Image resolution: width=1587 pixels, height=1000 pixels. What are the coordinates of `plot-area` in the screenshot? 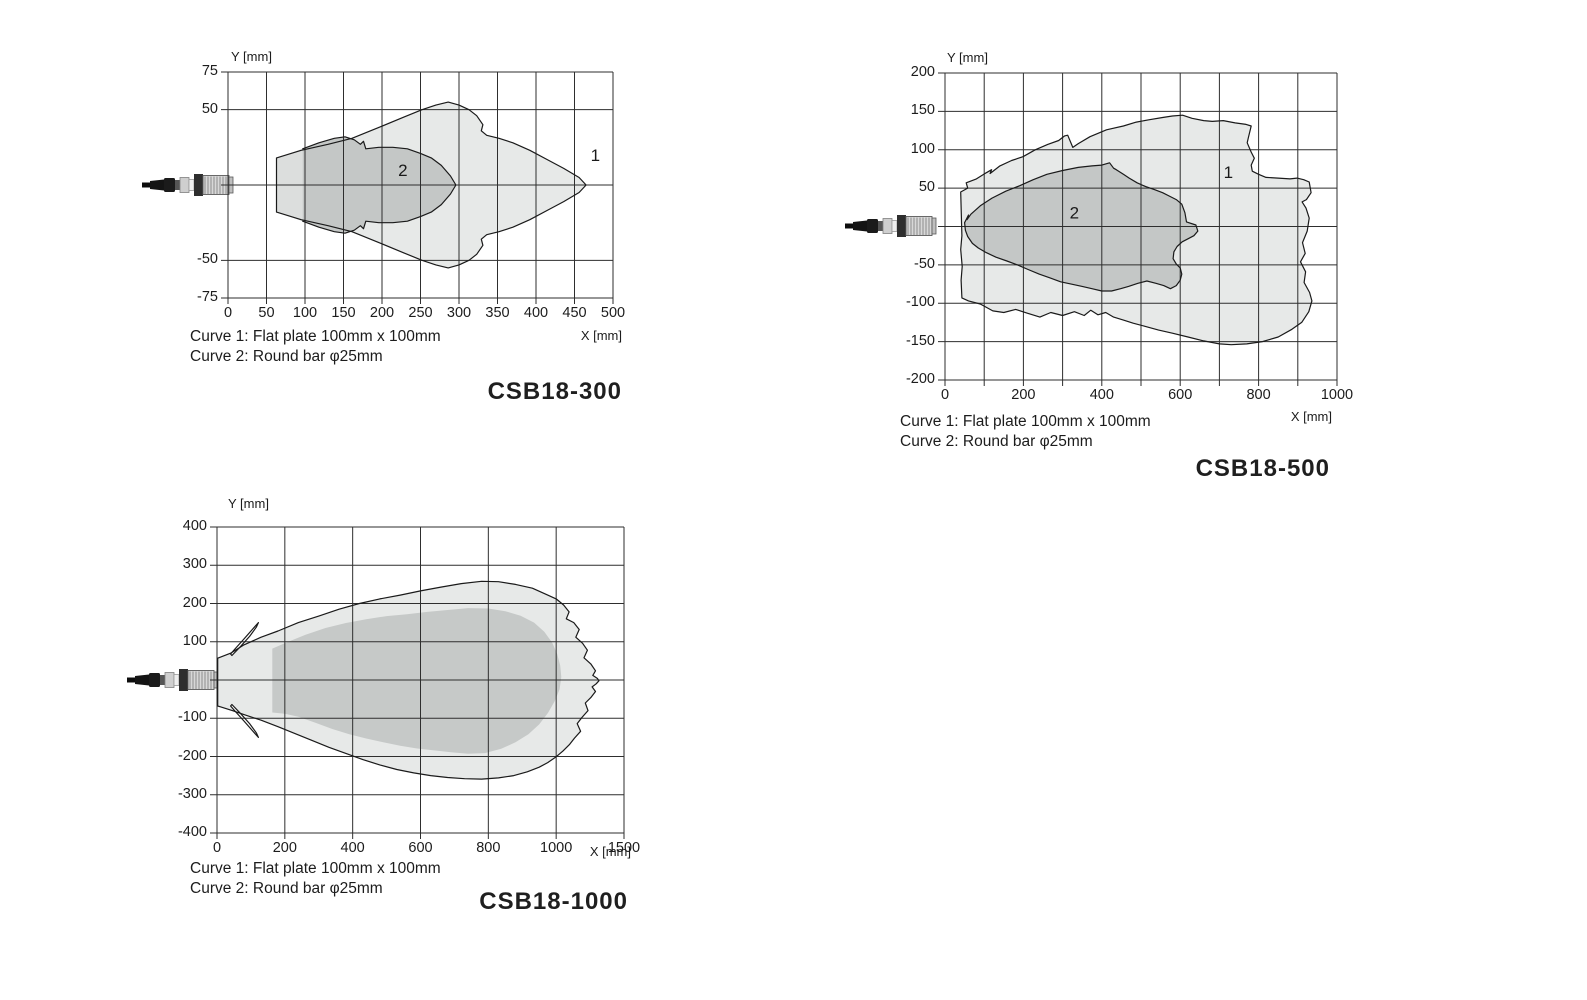 It's located at (417, 682).